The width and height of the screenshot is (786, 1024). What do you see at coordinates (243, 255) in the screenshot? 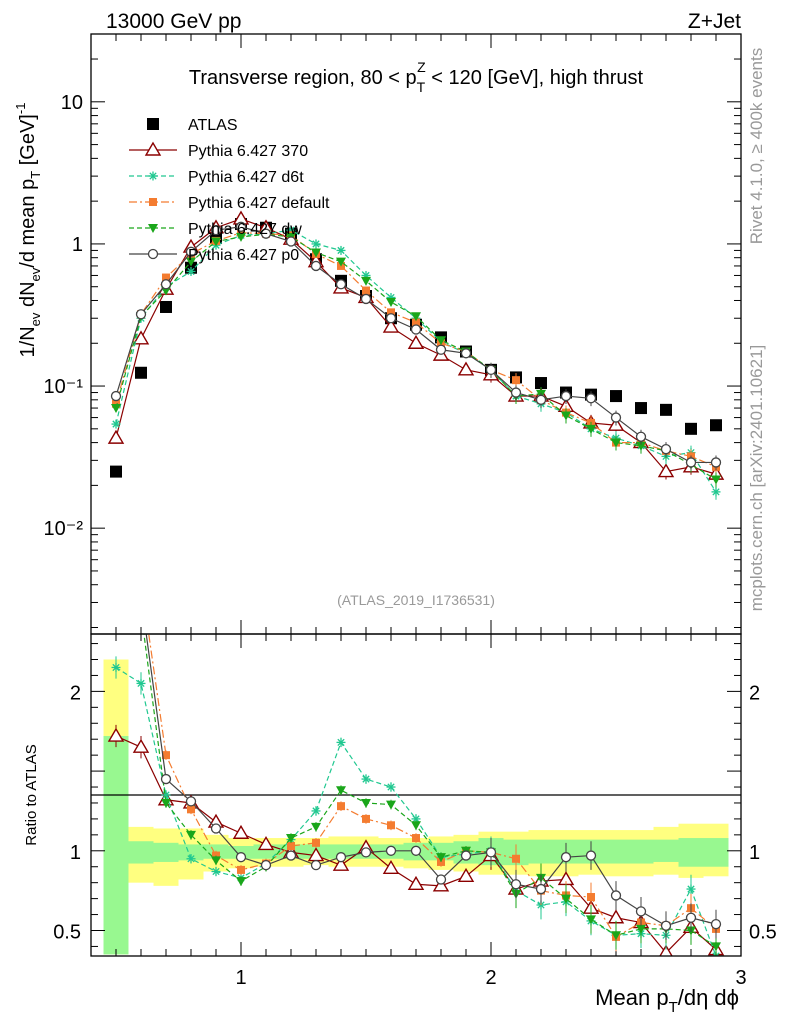
I see `legend-label: Pythia 6.427 p0` at bounding box center [243, 255].